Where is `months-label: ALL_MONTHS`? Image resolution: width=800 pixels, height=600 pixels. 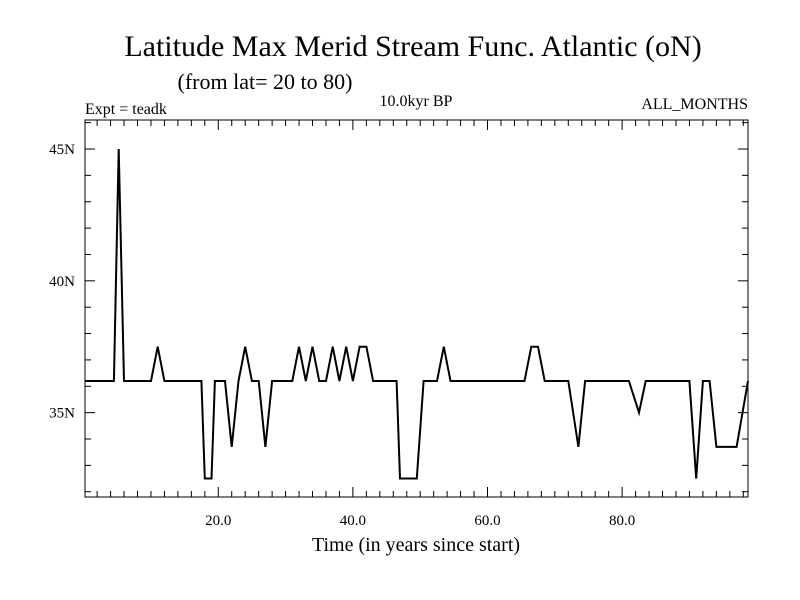
months-label: ALL_MONTHS is located at coordinates (694, 104).